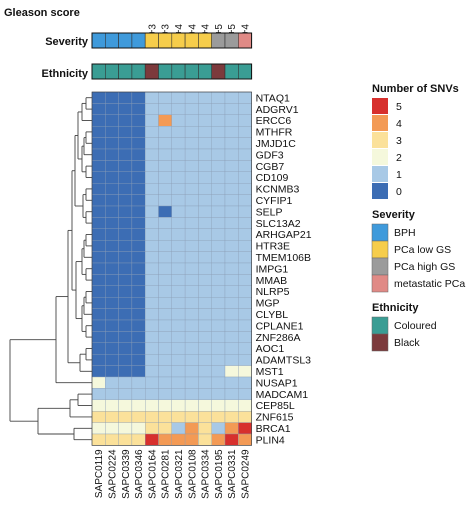 This screenshot has height=527, width=474. Describe the element at coordinates (407, 343) in the screenshot. I see `legend-label: Black` at that location.